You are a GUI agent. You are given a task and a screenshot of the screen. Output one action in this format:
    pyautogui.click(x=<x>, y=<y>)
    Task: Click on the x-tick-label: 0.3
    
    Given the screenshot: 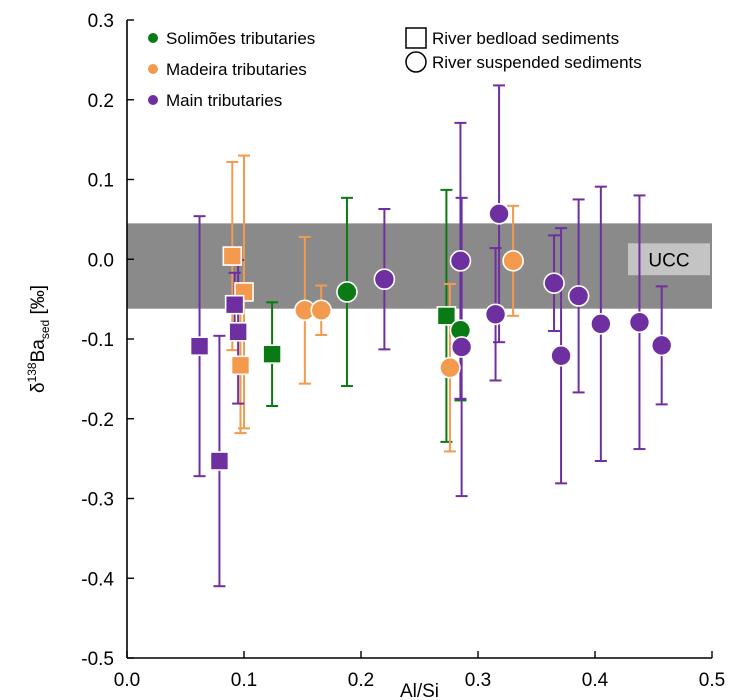 What is the action you would take?
    pyautogui.click(x=478, y=680)
    